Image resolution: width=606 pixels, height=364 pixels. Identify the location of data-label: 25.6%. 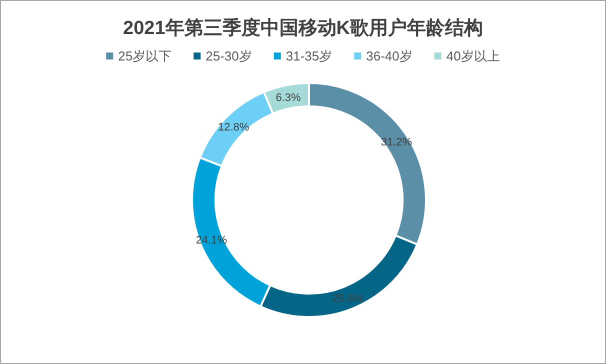
(348, 298).